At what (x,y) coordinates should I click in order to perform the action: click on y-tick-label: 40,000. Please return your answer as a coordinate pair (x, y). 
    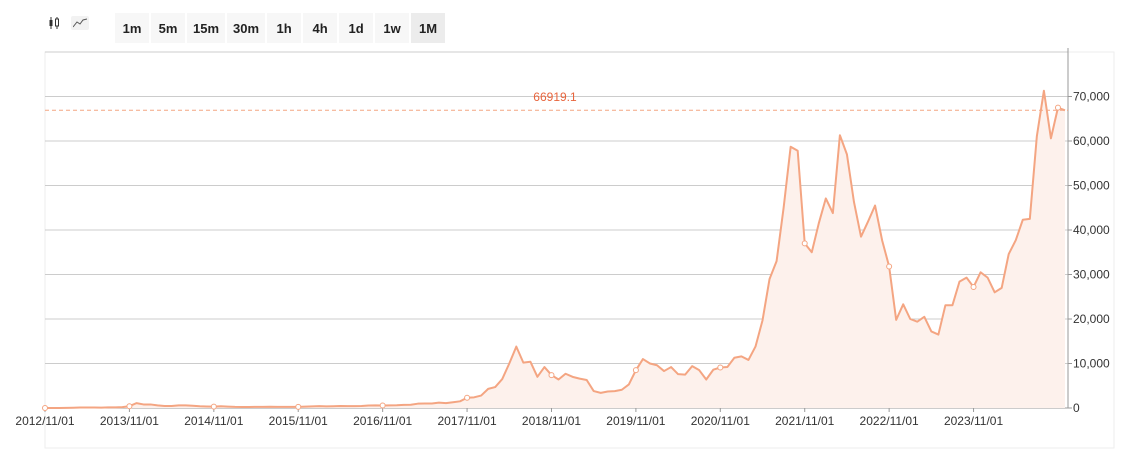
    Looking at the image, I should click on (1091, 230).